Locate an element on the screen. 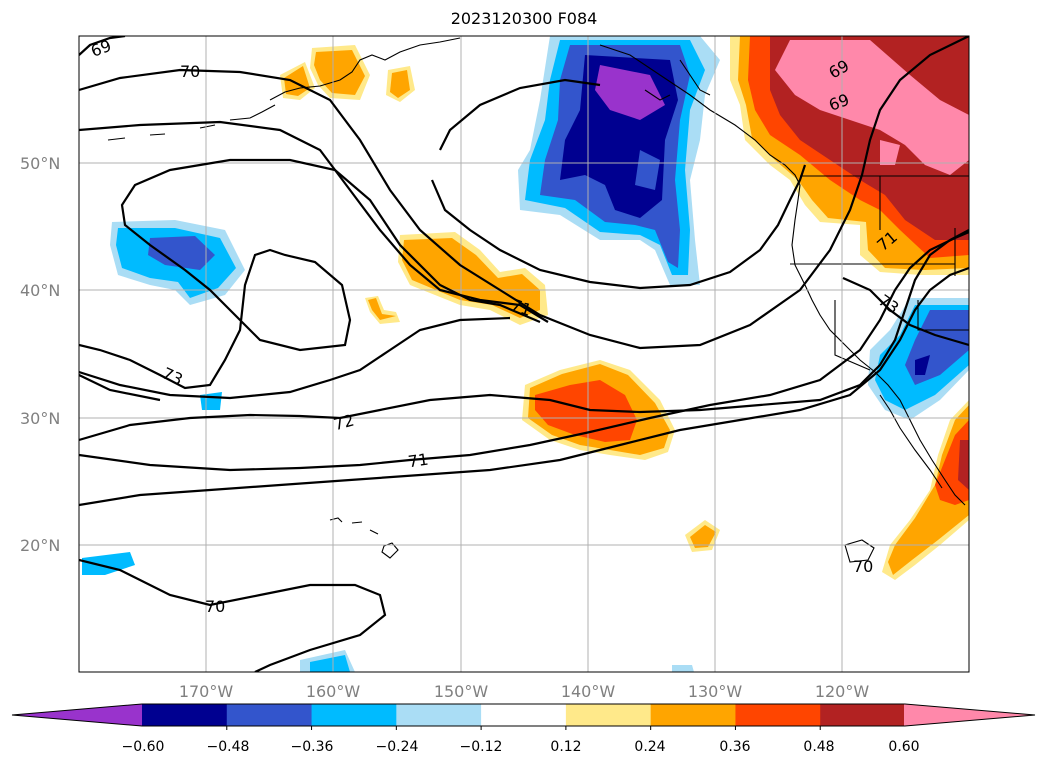  colorbar-tick: −0.36 is located at coordinates (312, 747).